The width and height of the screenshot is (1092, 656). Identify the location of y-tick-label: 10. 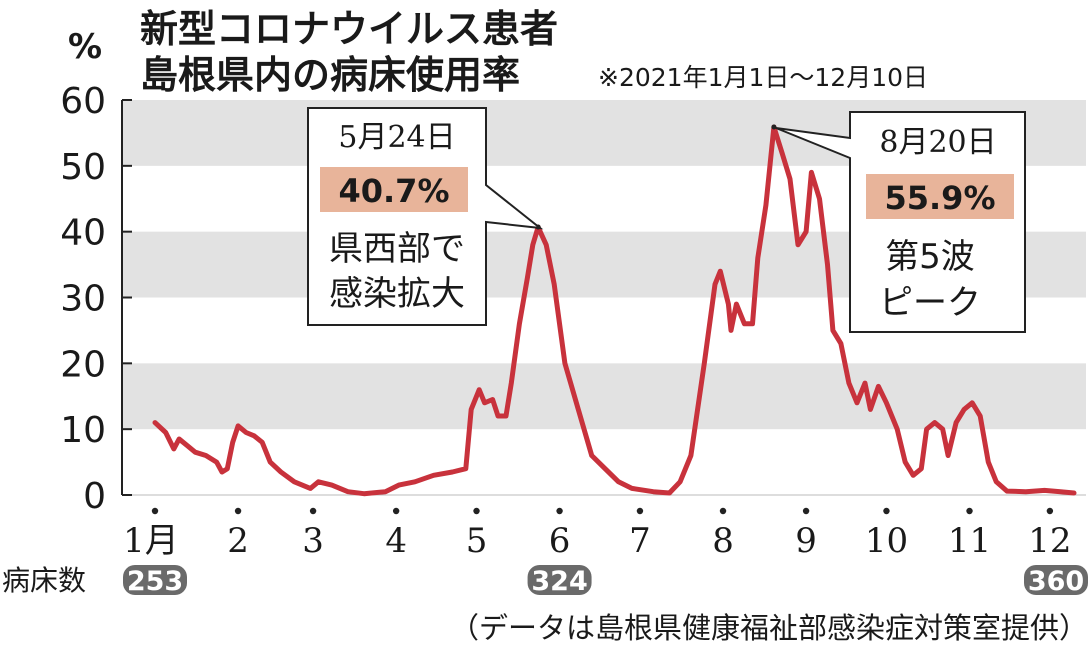
(83, 430).